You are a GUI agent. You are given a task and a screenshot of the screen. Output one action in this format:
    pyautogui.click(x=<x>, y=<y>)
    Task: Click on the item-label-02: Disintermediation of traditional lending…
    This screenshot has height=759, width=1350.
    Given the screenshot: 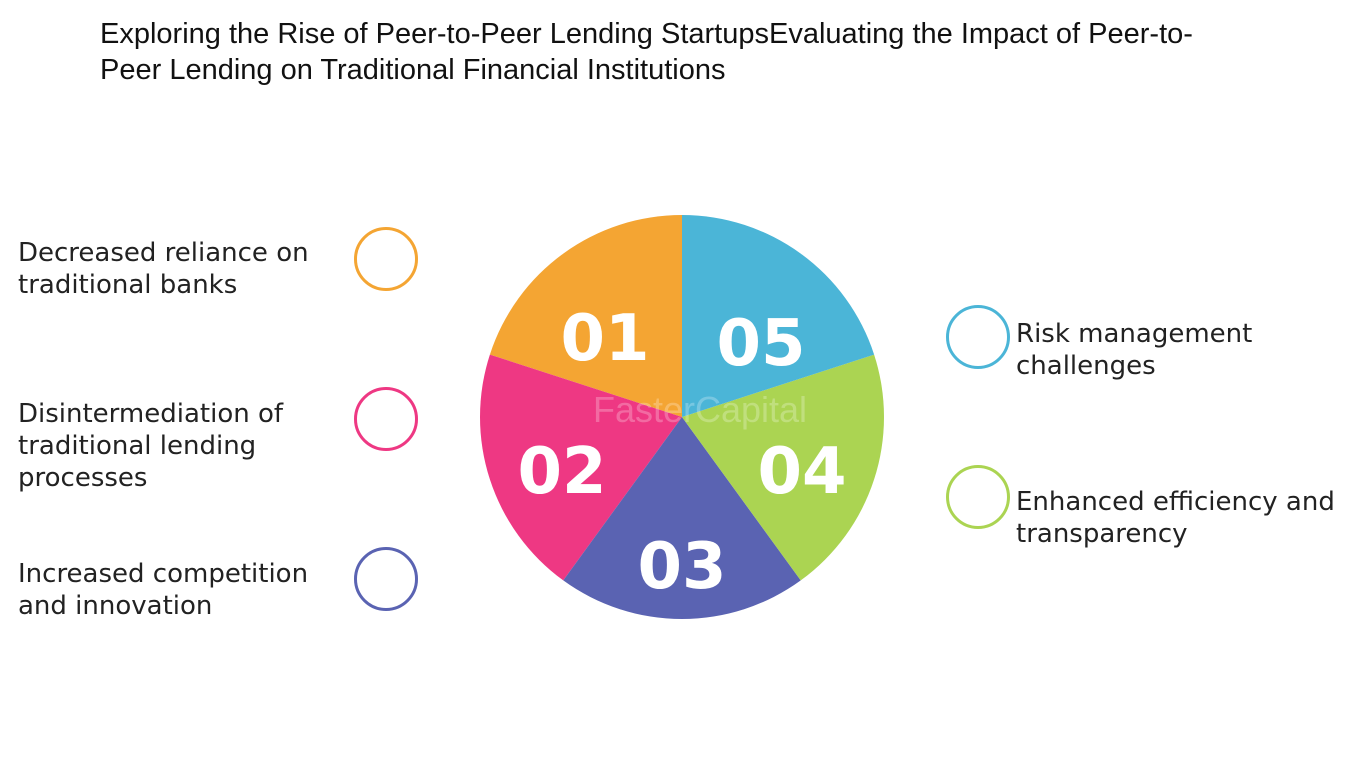 What is the action you would take?
    pyautogui.click(x=151, y=446)
    